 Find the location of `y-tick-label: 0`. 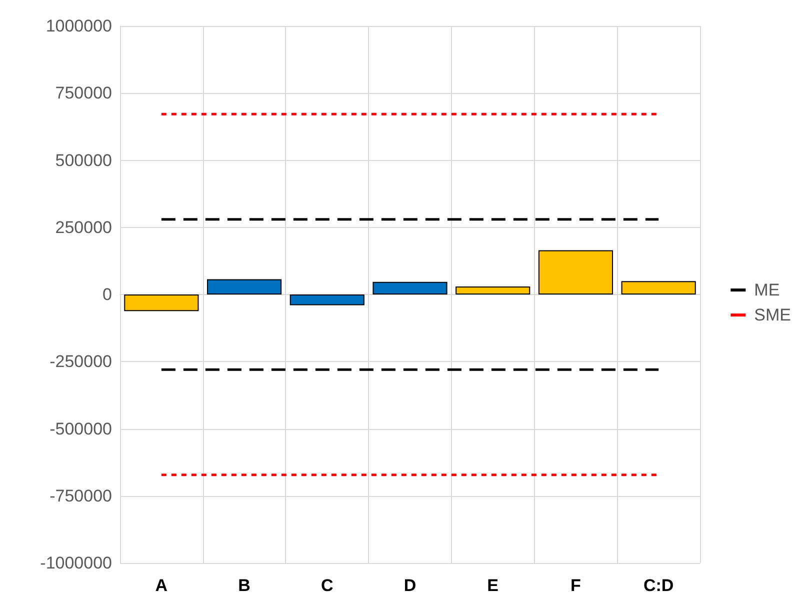

y-tick-label: 0 is located at coordinates (107, 294).